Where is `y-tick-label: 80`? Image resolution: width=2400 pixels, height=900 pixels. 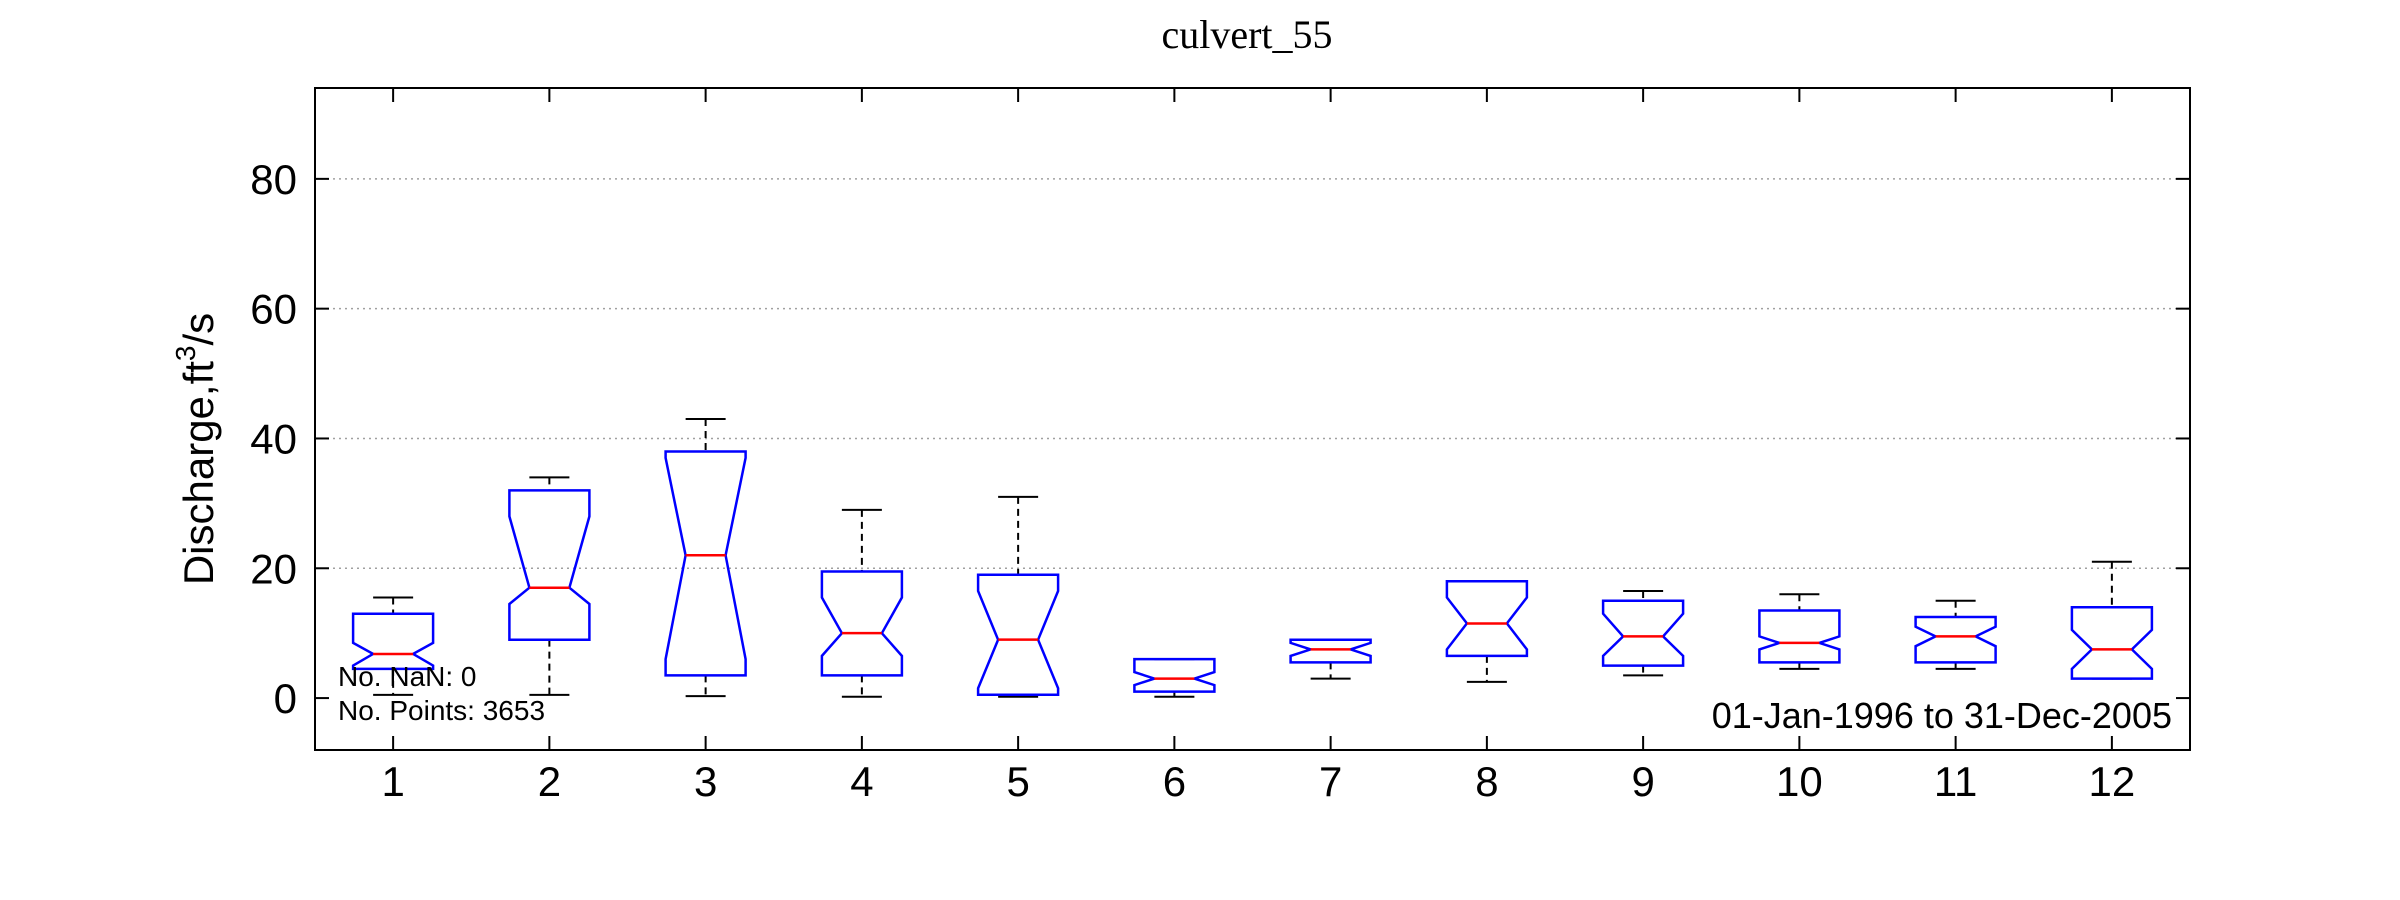
y-tick-label: 80 is located at coordinates (273, 179).